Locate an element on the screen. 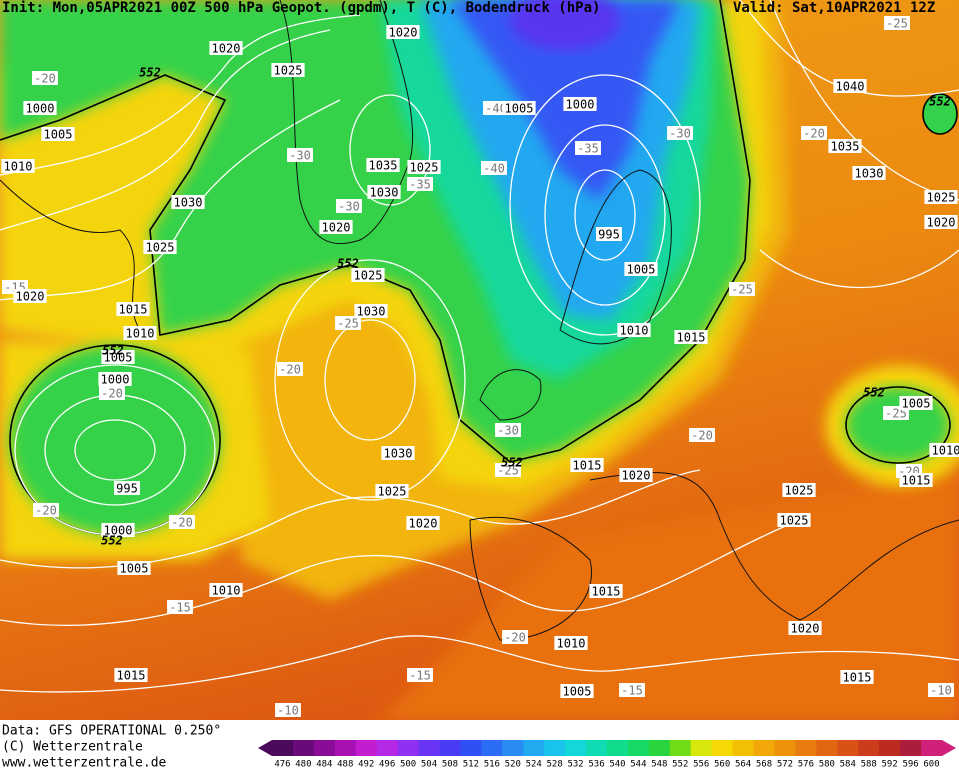  pressure-label: 1010 is located at coordinates (18, 167).